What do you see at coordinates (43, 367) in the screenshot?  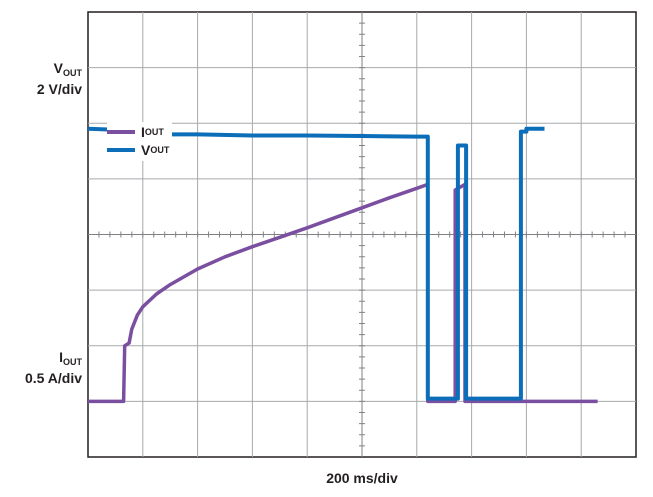 I see `iout-axis-label: IOUT 0.5 A/div` at bounding box center [43, 367].